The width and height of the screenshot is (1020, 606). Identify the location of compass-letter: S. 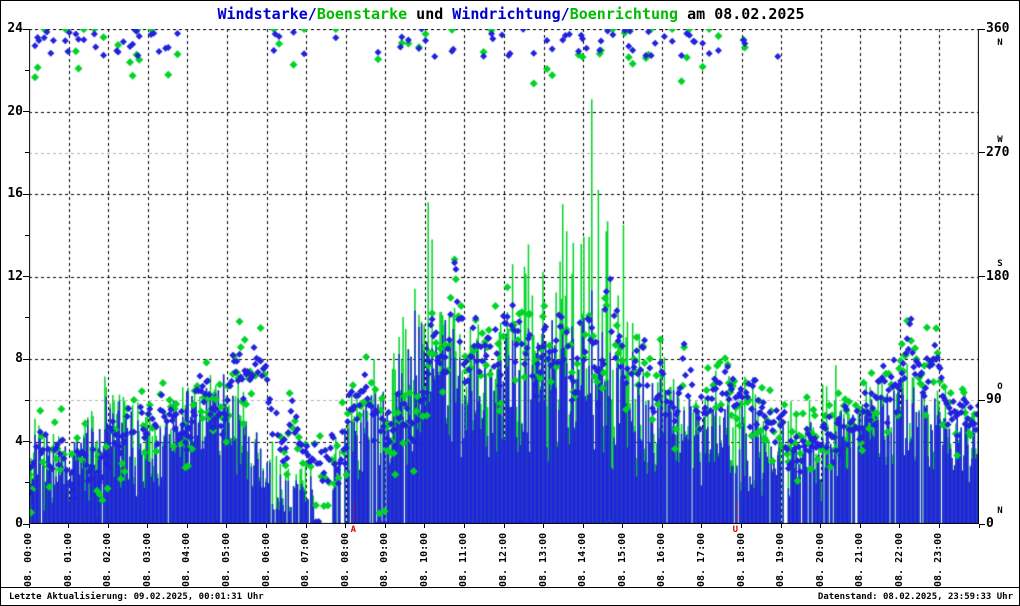
(1000, 263).